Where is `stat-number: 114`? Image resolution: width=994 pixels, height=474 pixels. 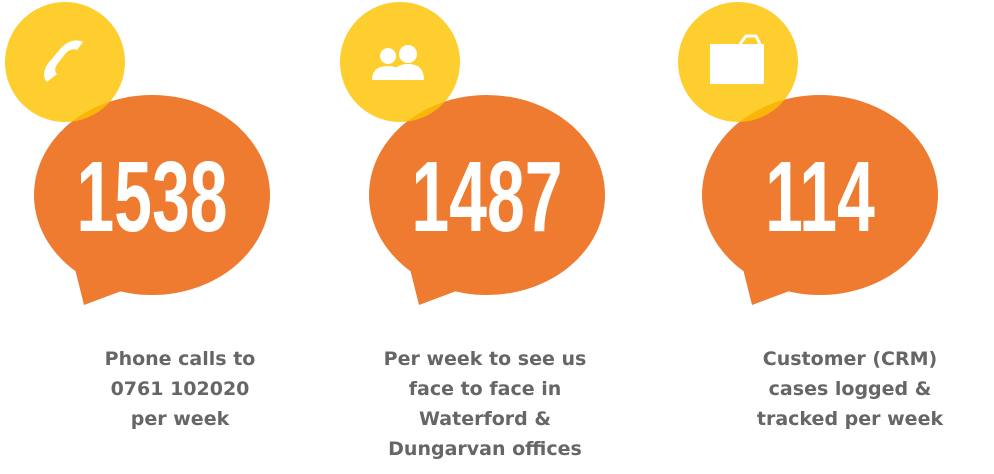 stat-number: 114 is located at coordinates (820, 197).